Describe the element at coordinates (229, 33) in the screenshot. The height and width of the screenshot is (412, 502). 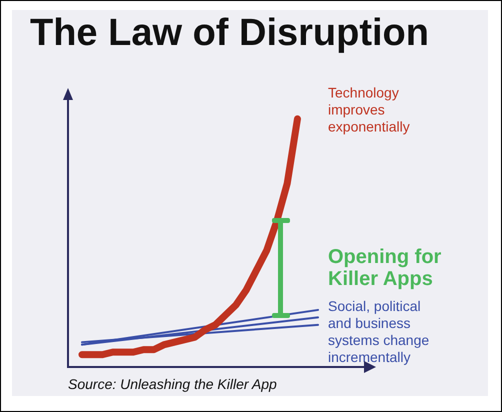
I see `chart-title: The Law of Disruption` at that location.